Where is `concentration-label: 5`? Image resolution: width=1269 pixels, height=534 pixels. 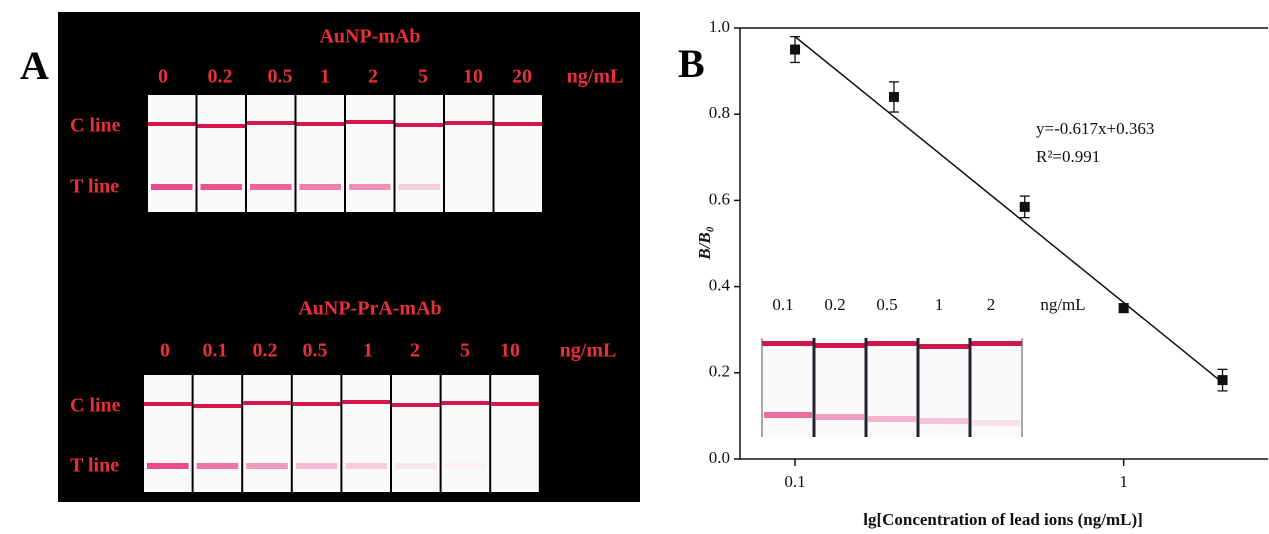 concentration-label: 5 is located at coordinates (465, 351).